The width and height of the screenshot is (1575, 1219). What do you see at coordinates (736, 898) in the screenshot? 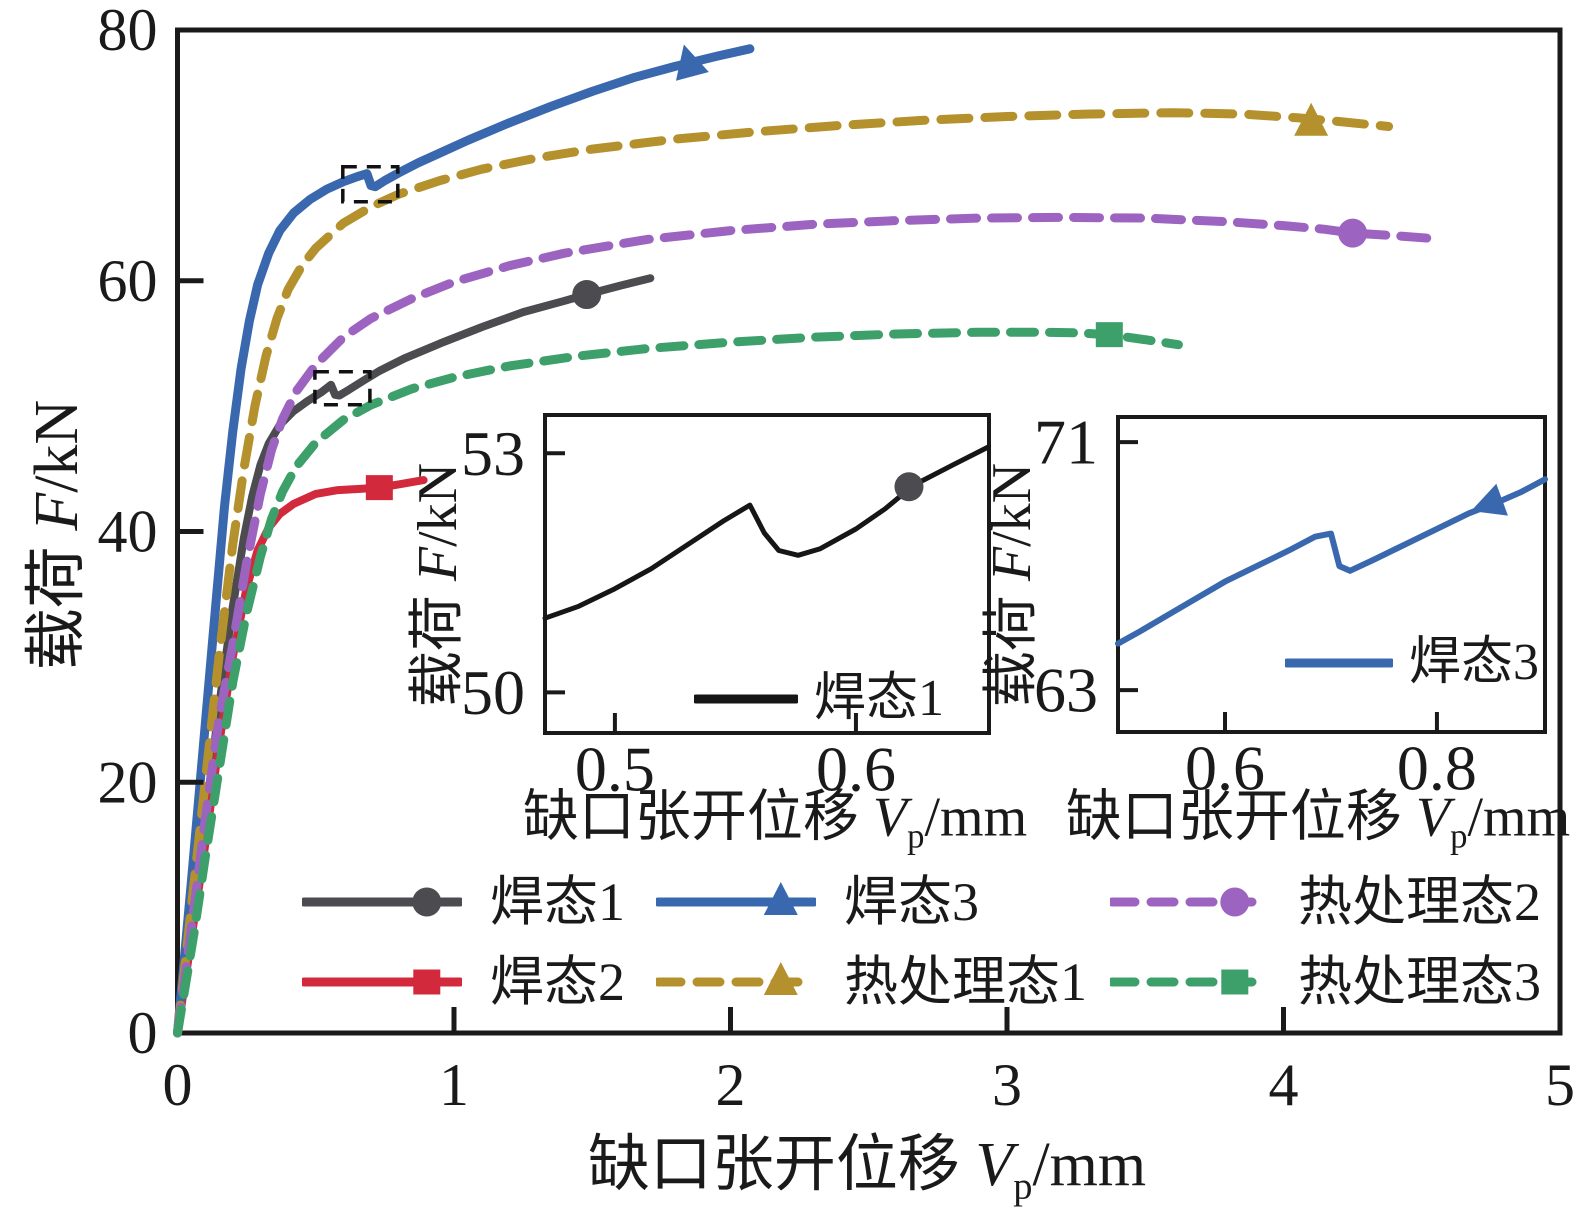
I see `legend-sample-hantai3` at bounding box center [736, 898].